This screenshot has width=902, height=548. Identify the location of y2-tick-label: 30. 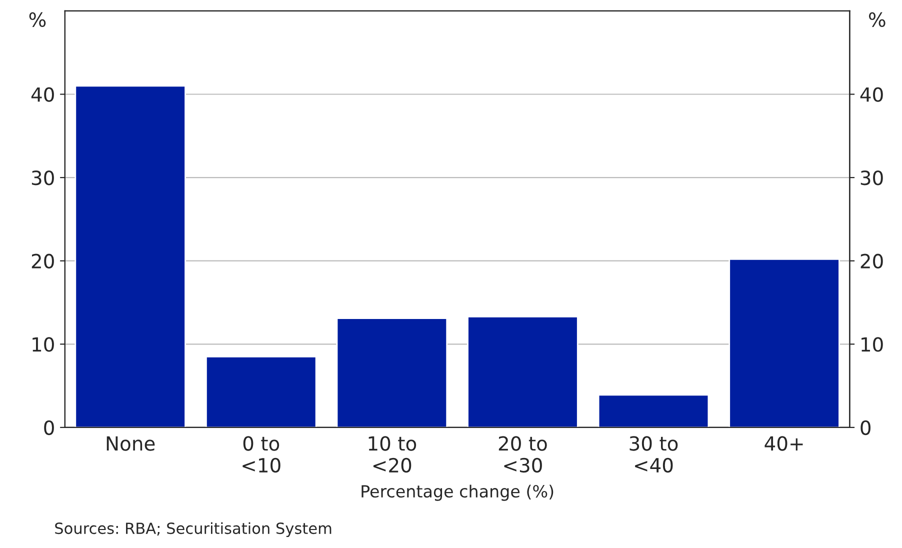
(871, 178).